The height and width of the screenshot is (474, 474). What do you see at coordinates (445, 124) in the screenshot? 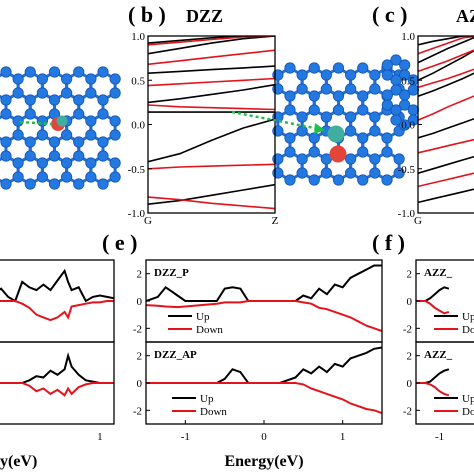
I see `plot-frame` at bounding box center [445, 124].